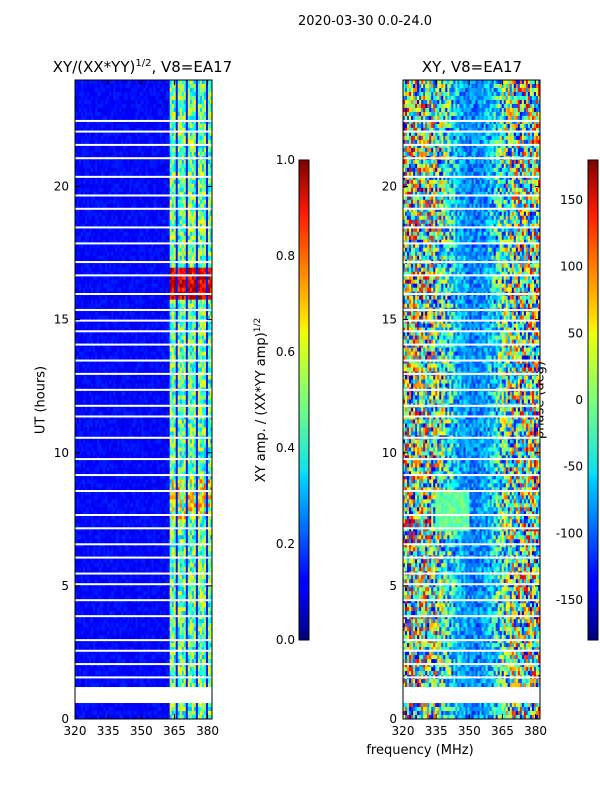 The width and height of the screenshot is (600, 800). What do you see at coordinates (94, 67) in the screenshot?
I see `left-title-base: XY/(XX*YY)` at bounding box center [94, 67].